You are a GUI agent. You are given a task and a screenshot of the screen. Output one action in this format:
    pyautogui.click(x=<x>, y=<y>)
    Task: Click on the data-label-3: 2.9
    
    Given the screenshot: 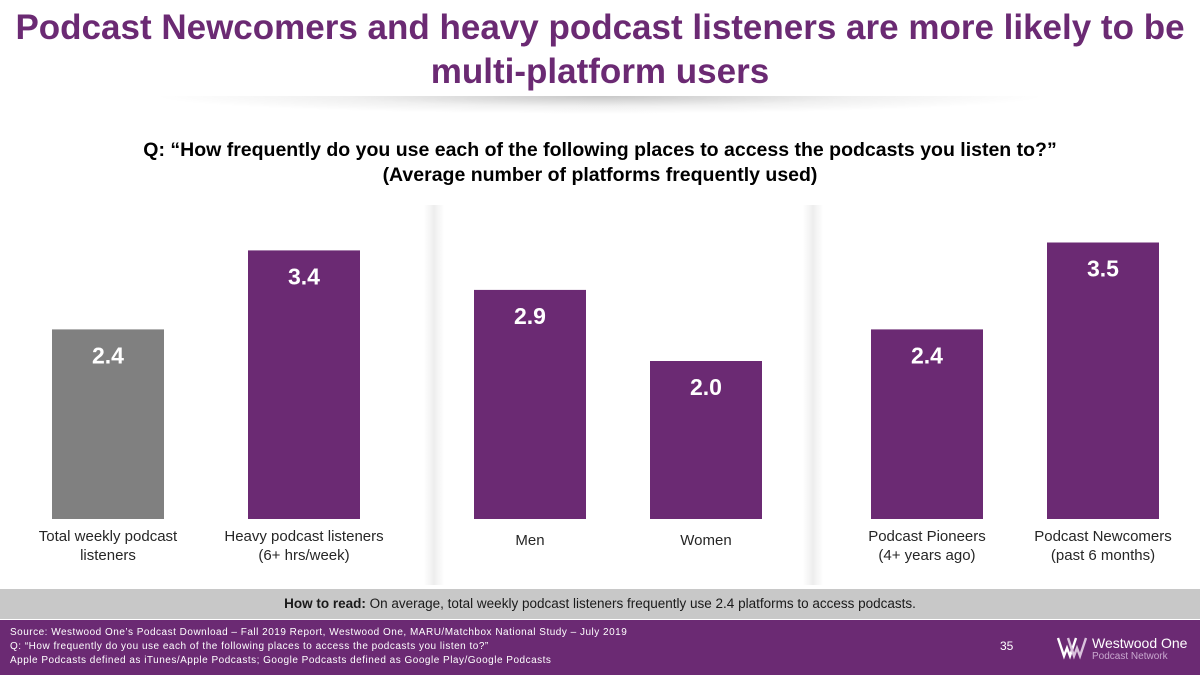 What is the action you would take?
    pyautogui.click(x=530, y=316)
    